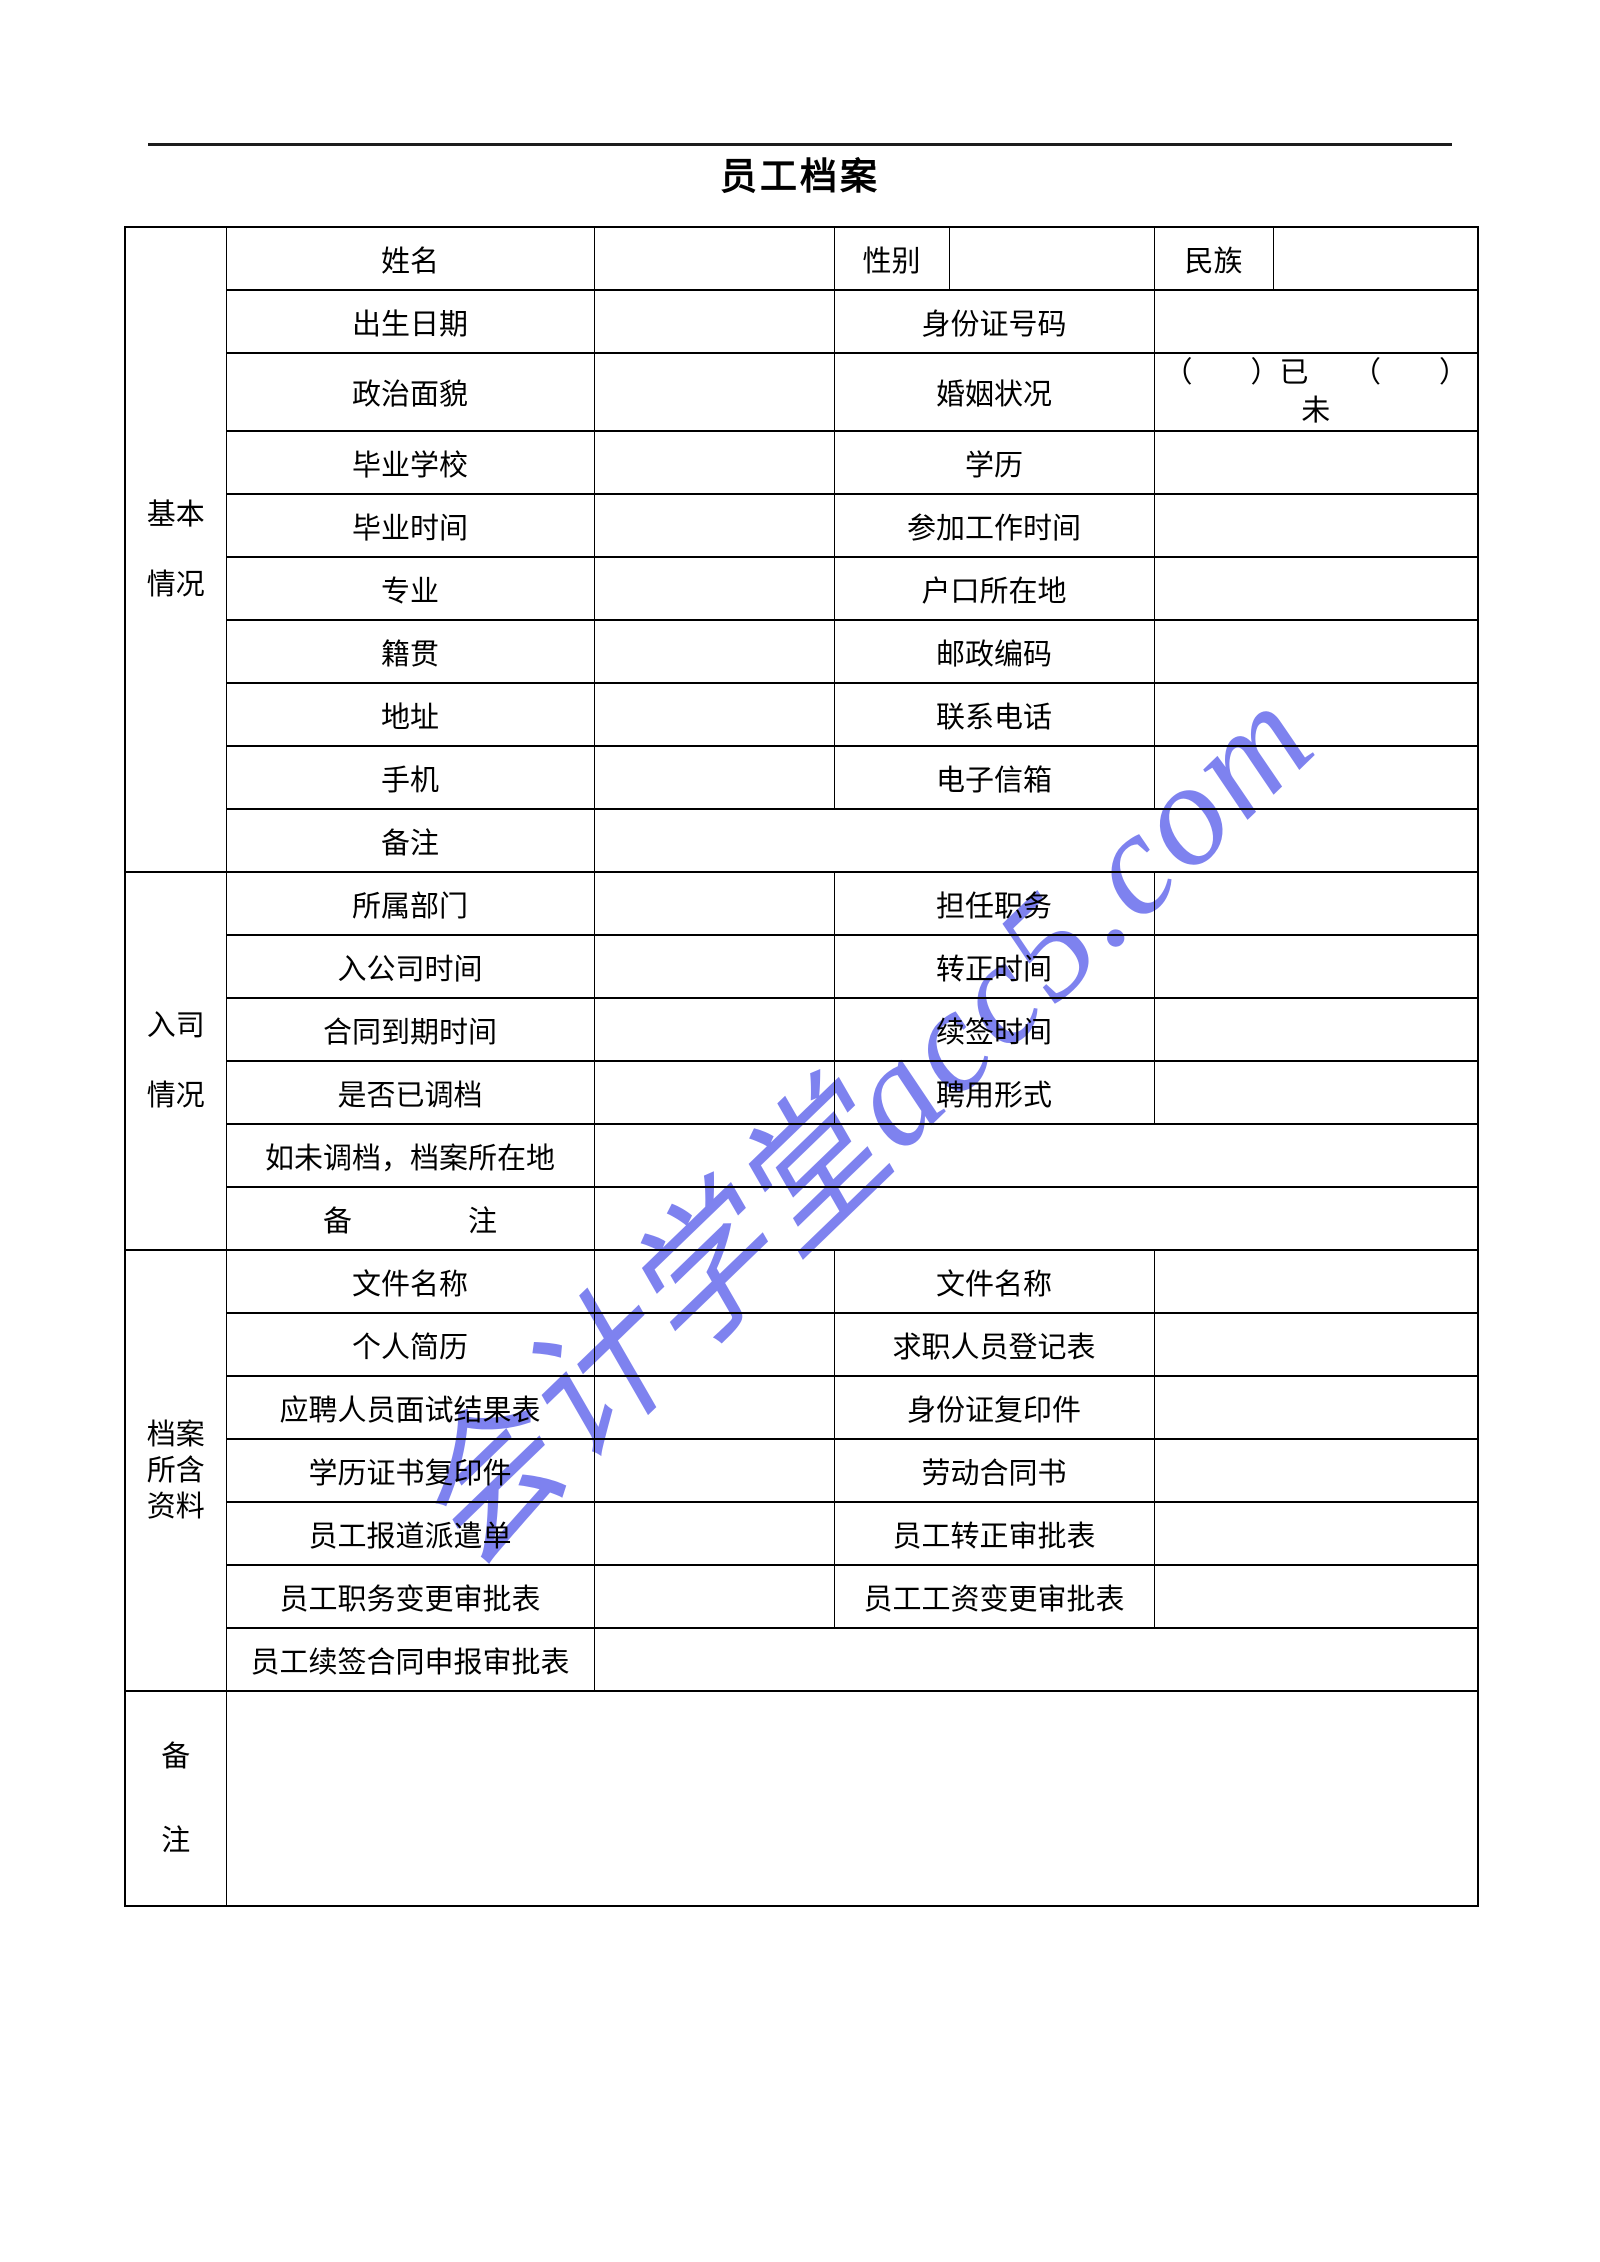 Image resolution: width=1600 pixels, height=2262 pixels. Describe the element at coordinates (410, 651) in the screenshot. I see `field-label-cell: 籍贯` at that location.